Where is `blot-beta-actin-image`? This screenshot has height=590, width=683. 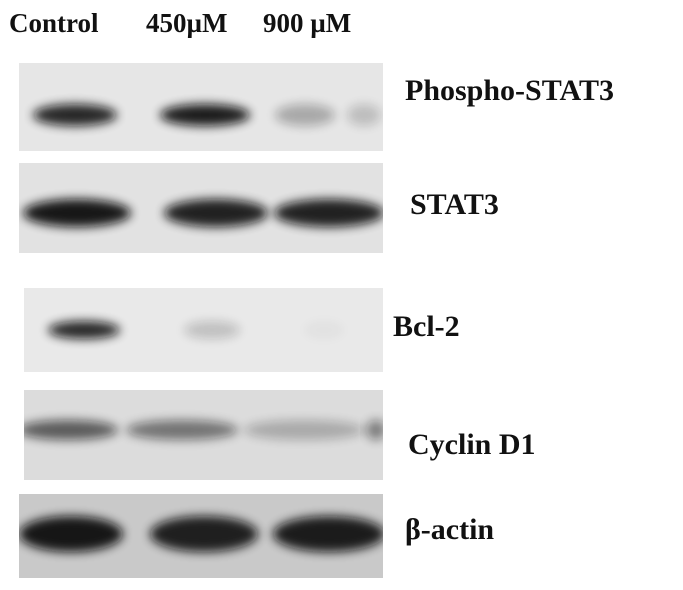
blot-beta-actin-image is located at coordinates (201, 536).